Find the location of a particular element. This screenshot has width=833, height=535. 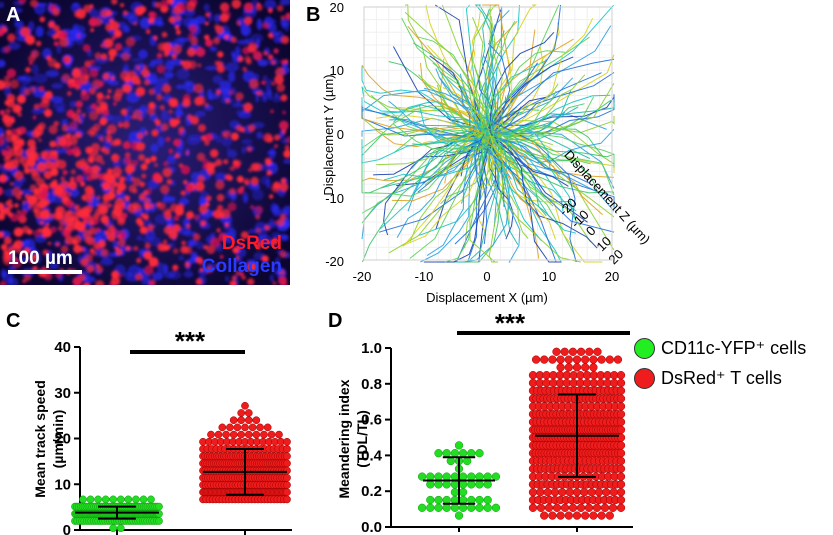

panel-b-box is located at coordinates (488, 133).